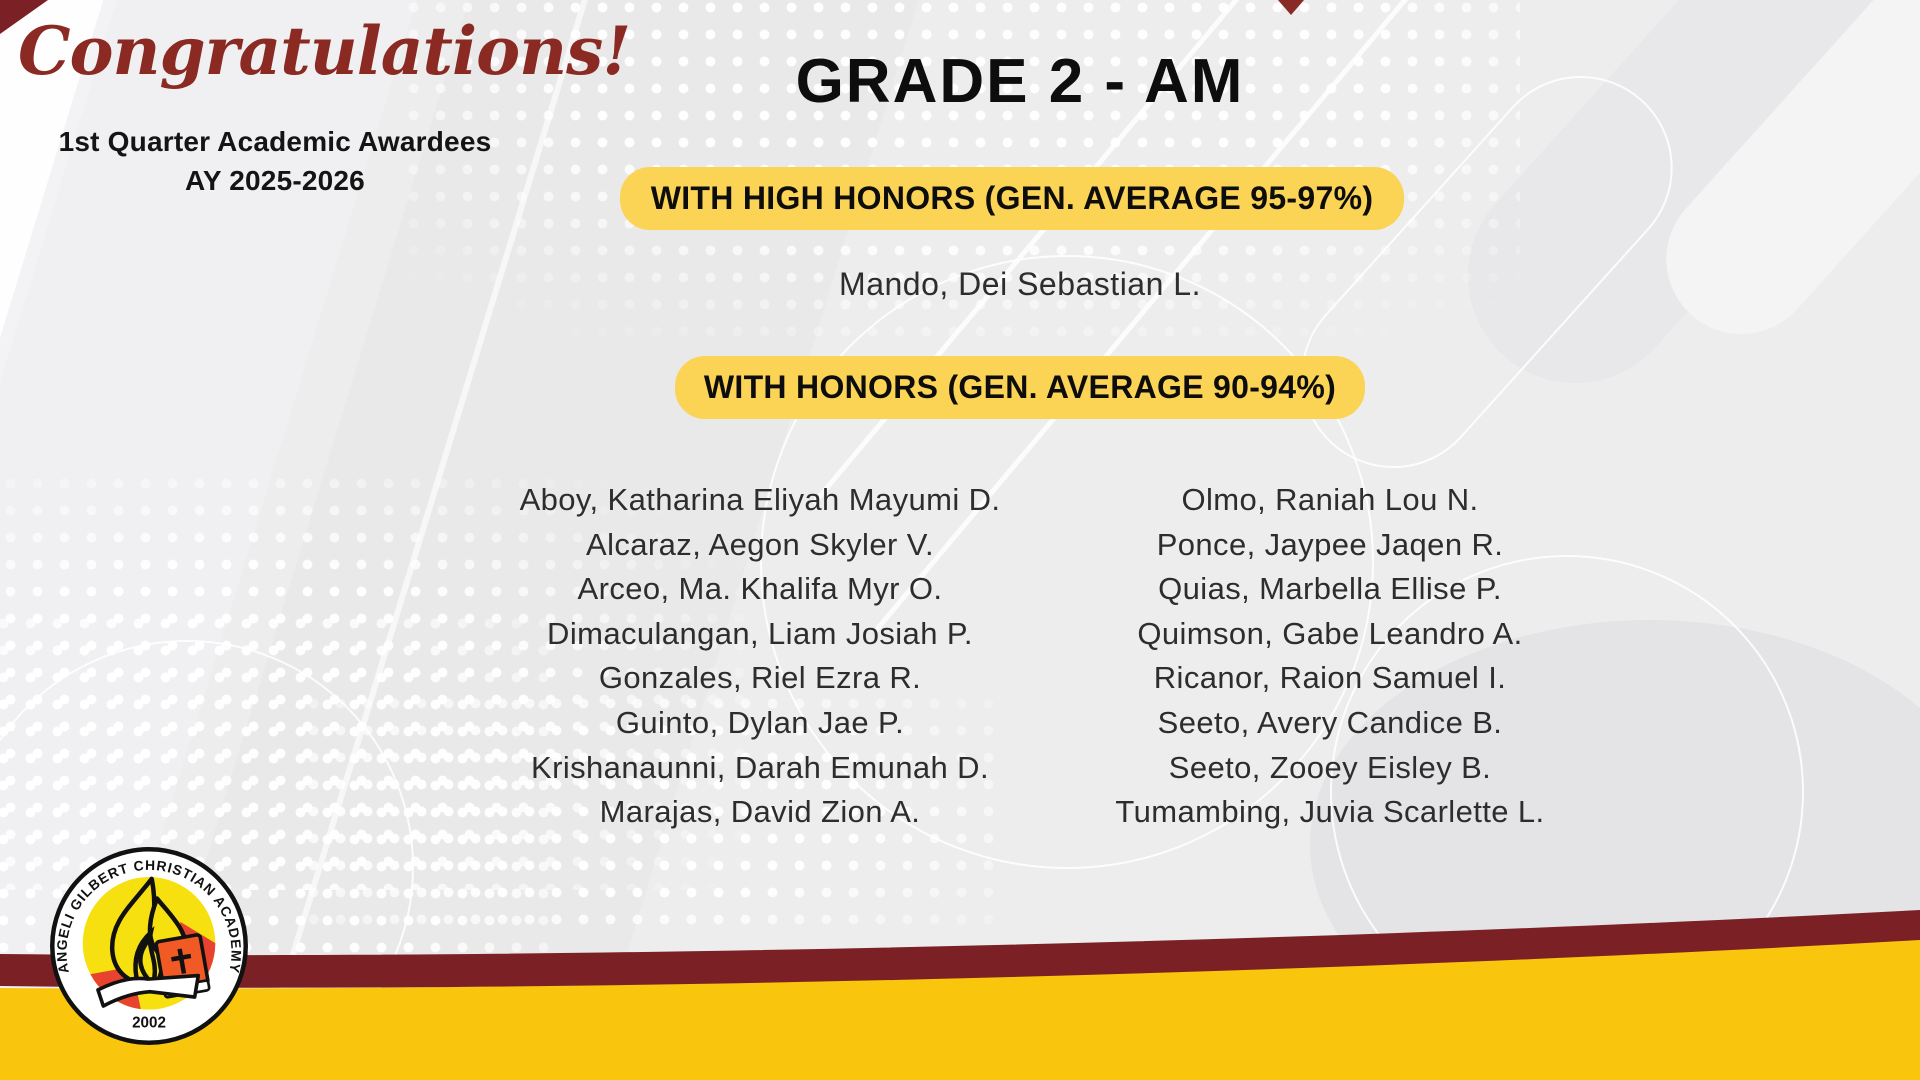 The width and height of the screenshot is (1920, 1080). Describe the element at coordinates (1020, 284) in the screenshot. I see `high-honors-awardee: Mando, Dei Sebastian L.` at that location.